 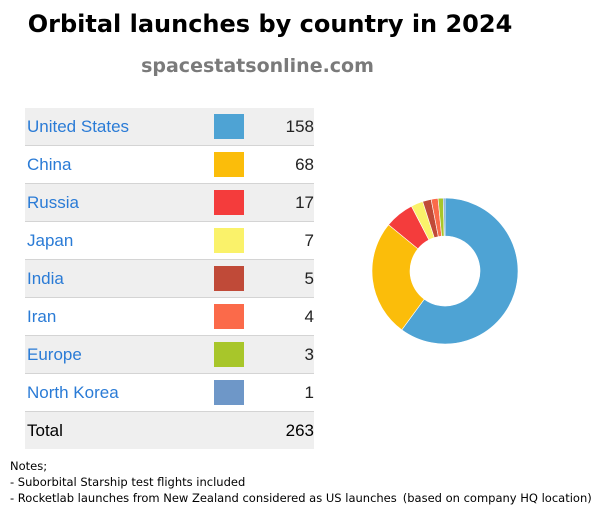 I want to click on launch-count: 68, so click(x=304, y=164).